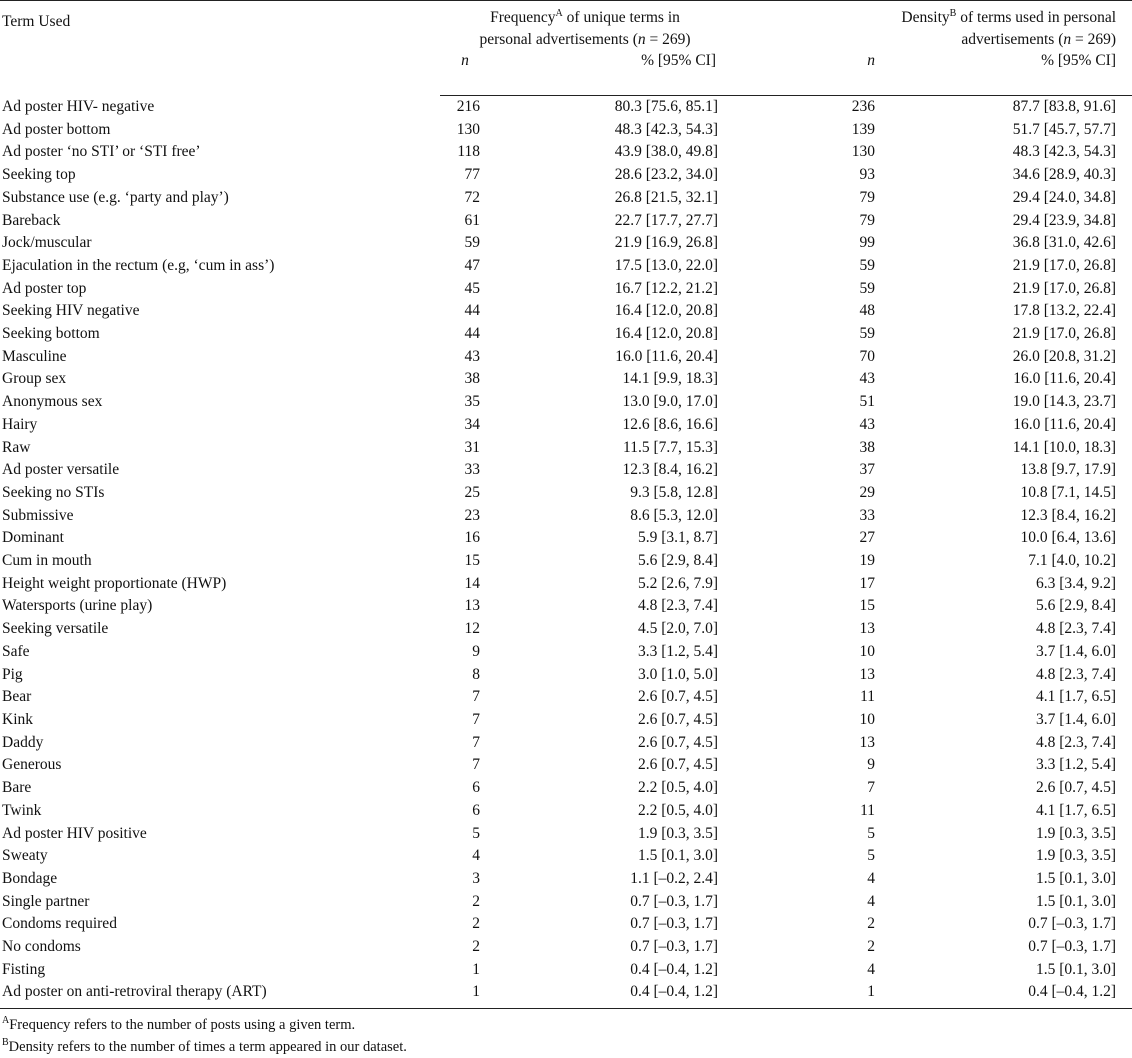 The height and width of the screenshot is (1058, 1132). What do you see at coordinates (867, 243) in the screenshot?
I see `density-n-cell: 99` at bounding box center [867, 243].